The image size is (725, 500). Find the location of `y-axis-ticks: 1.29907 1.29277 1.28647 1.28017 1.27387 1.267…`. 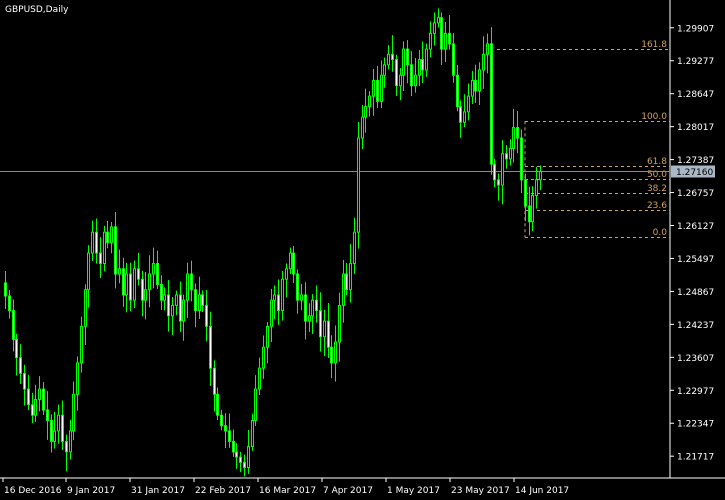

y-axis-ticks: 1.29907 1.29277 1.28647 1.28017 1.27387 1.267… is located at coordinates (692, 243).